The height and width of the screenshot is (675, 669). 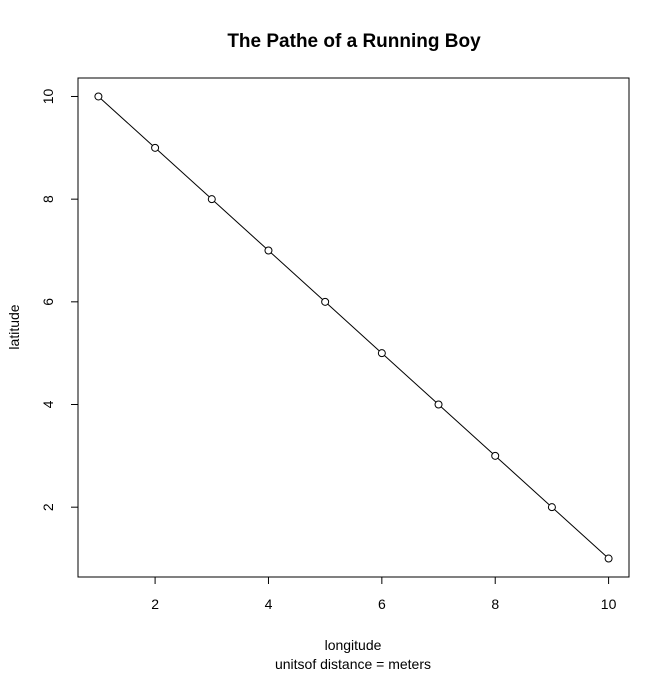 What do you see at coordinates (48, 96) in the screenshot?
I see `y-tick-label: 10` at bounding box center [48, 96].